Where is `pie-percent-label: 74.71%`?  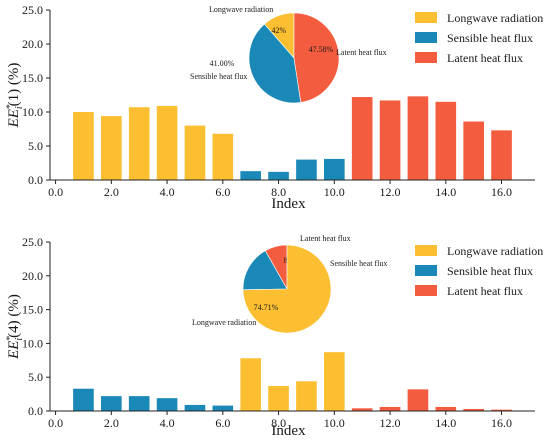
pie-percent-label: 74.71% is located at coordinates (266, 307).